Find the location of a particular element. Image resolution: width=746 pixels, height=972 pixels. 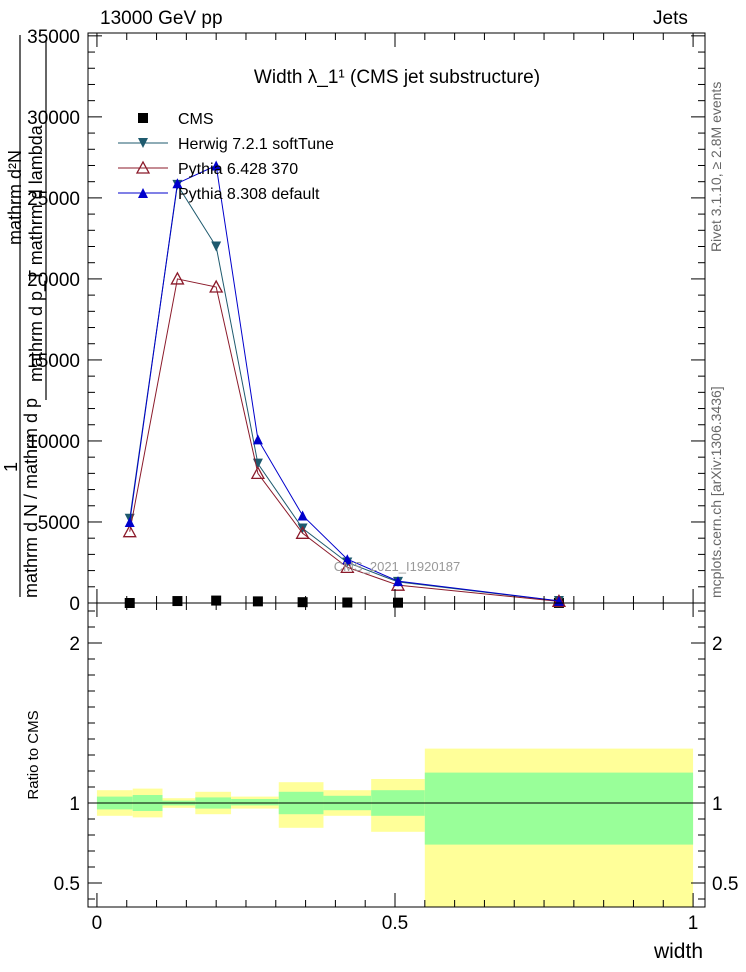

y-tick-label: 10000 is located at coordinates (53, 442).